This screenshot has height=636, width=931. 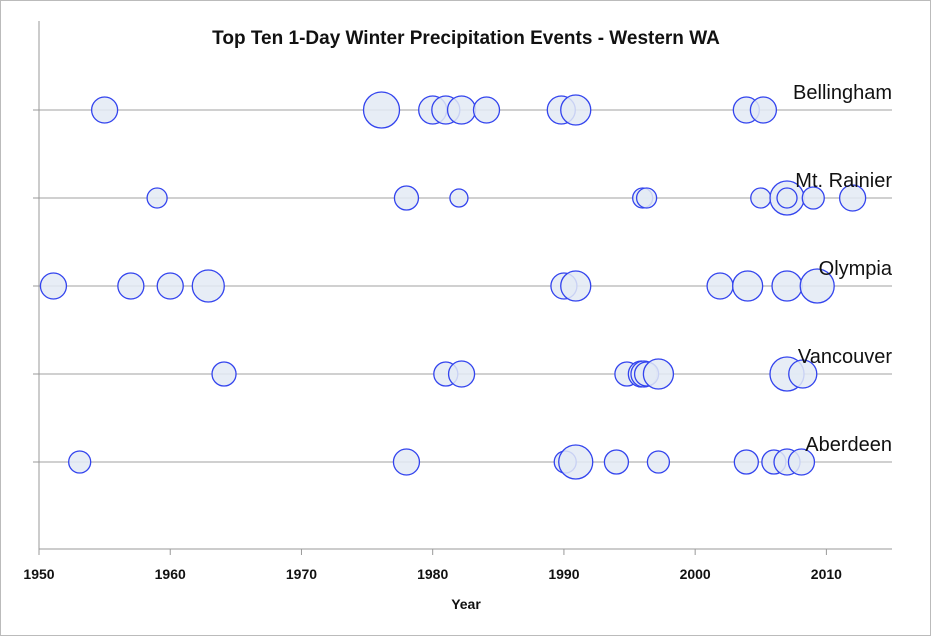 What do you see at coordinates (466, 604) in the screenshot?
I see `x-axis-label: Year` at bounding box center [466, 604].